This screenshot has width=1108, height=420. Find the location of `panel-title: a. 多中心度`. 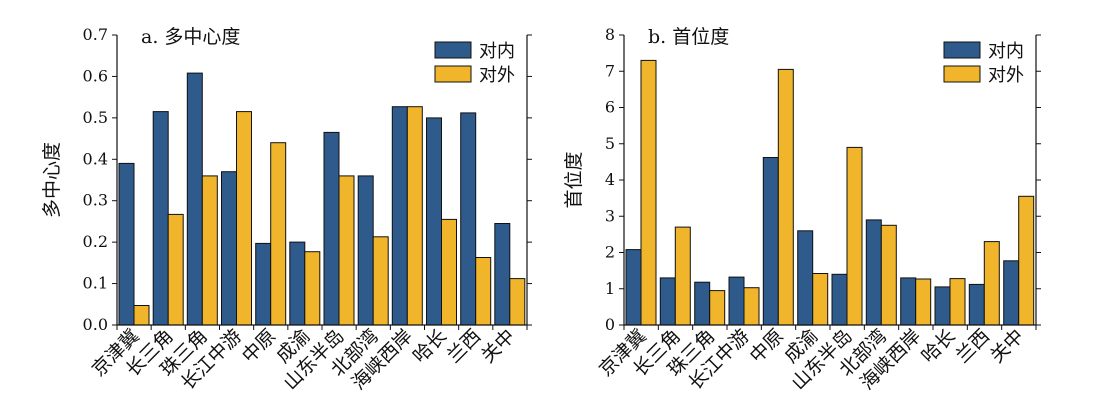

panel-title: a. 多中心度 is located at coordinates (190, 37).